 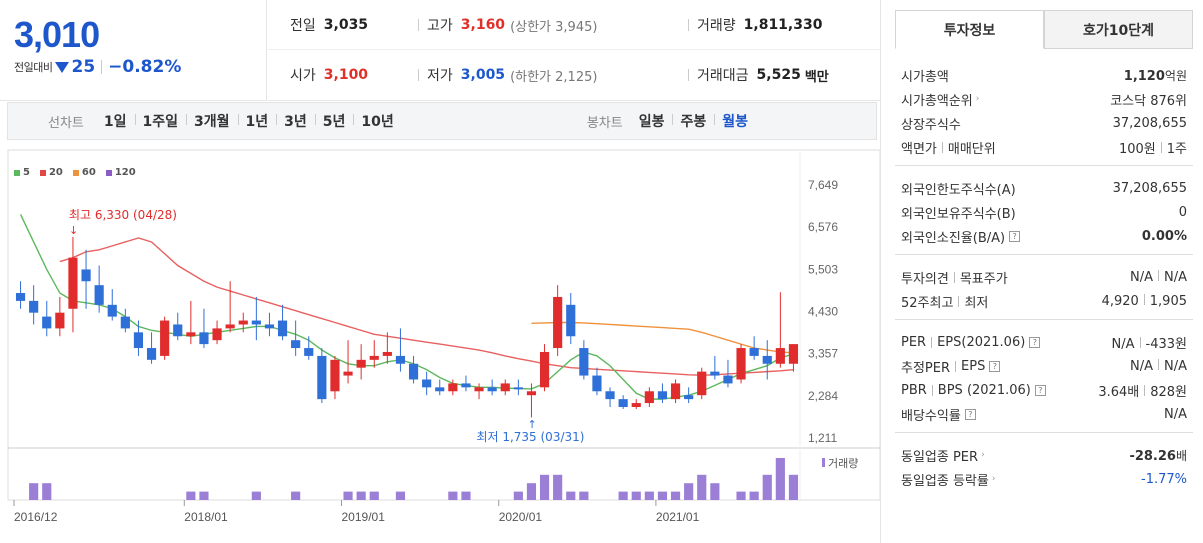 What do you see at coordinates (212, 121) in the screenshot?
I see `tab-3m: 3개월` at bounding box center [212, 121].